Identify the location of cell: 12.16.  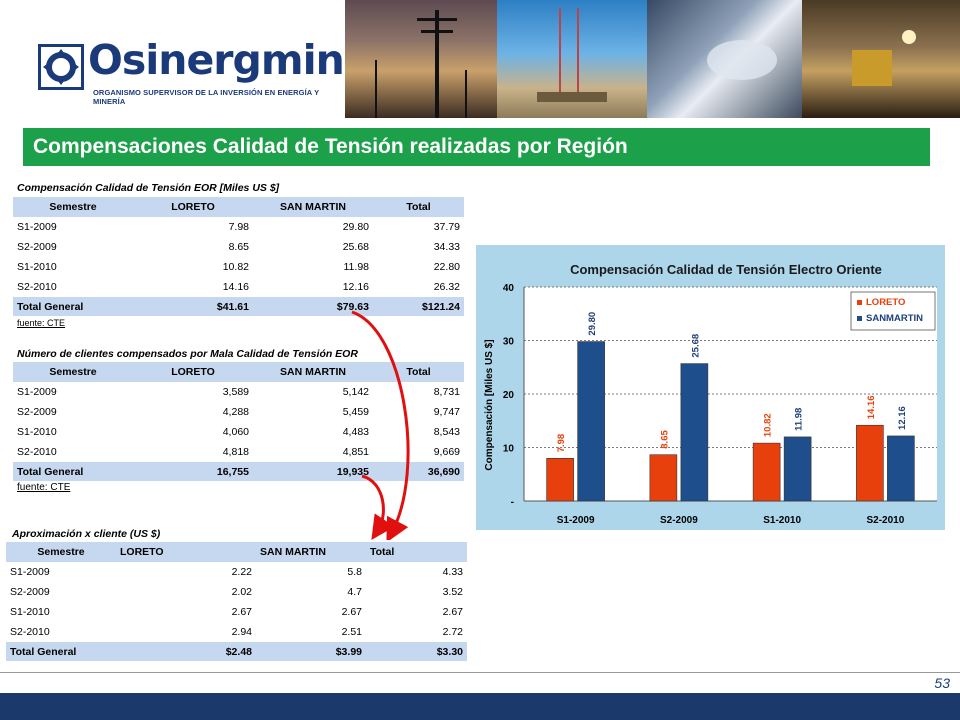
(313, 286).